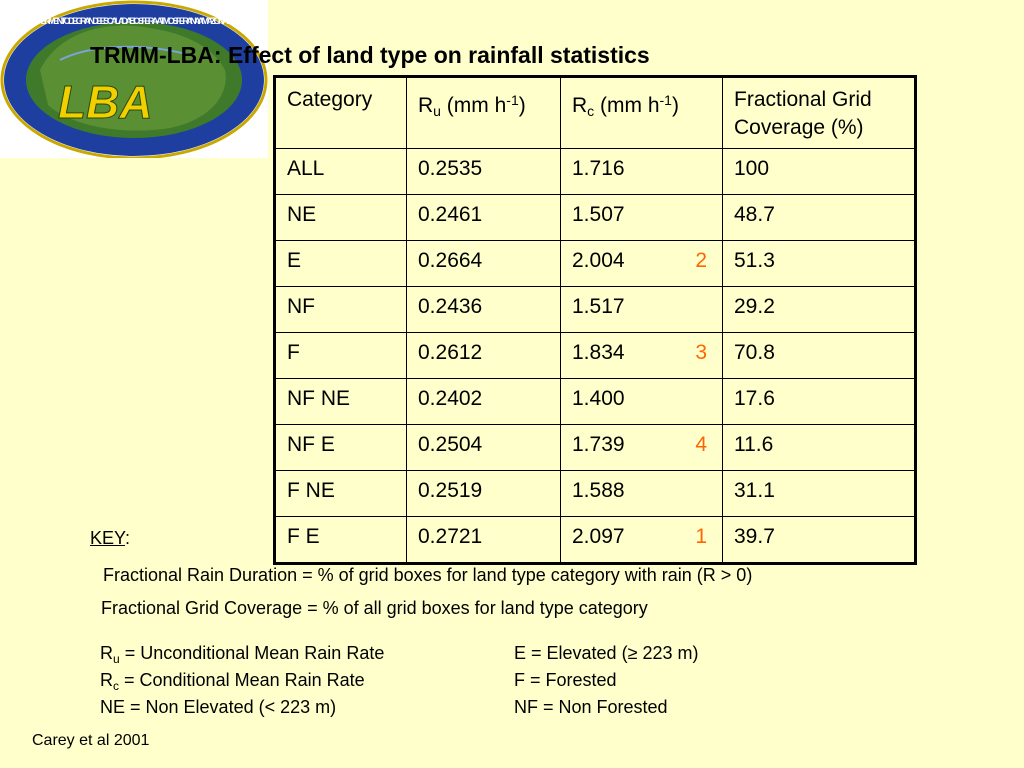  Describe the element at coordinates (483, 217) in the screenshot. I see `cell-ru: 0.2461` at that location.